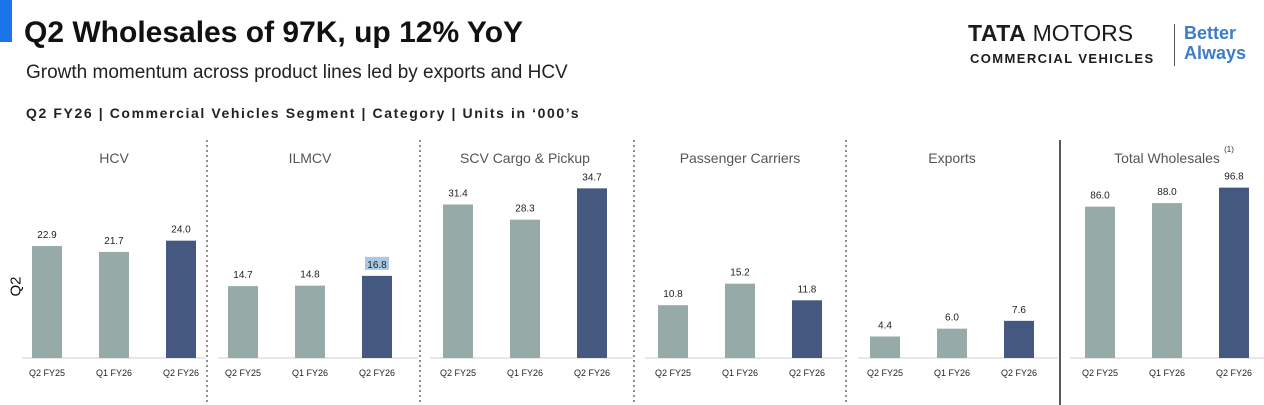 This screenshot has height=405, width=1264. I want to click on data-label: 34.7, so click(592, 177).